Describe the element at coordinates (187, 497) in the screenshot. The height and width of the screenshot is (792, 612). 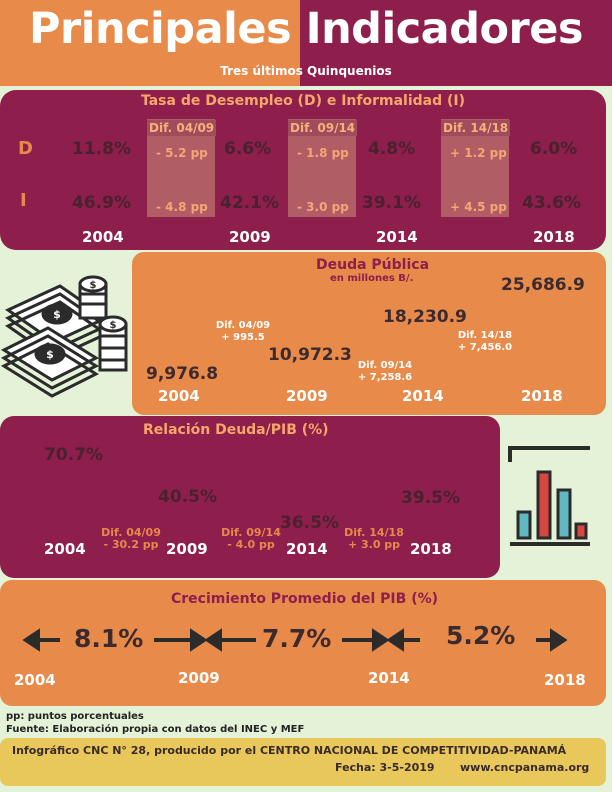
I see `relacion-value-2009: 40.5%` at that location.